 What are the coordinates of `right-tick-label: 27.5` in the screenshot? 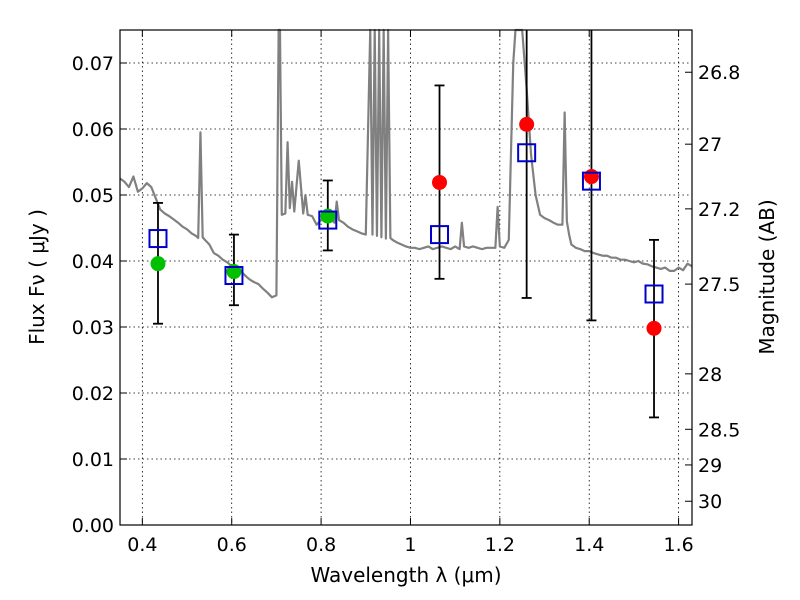 It's located at (719, 285).